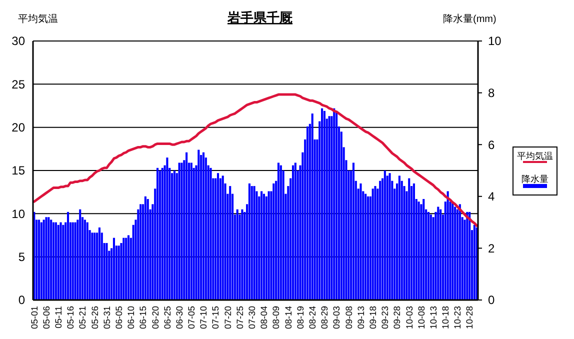 This screenshot has height=339, width=574. I want to click on x-tick-label: 08-14, so click(288, 318).